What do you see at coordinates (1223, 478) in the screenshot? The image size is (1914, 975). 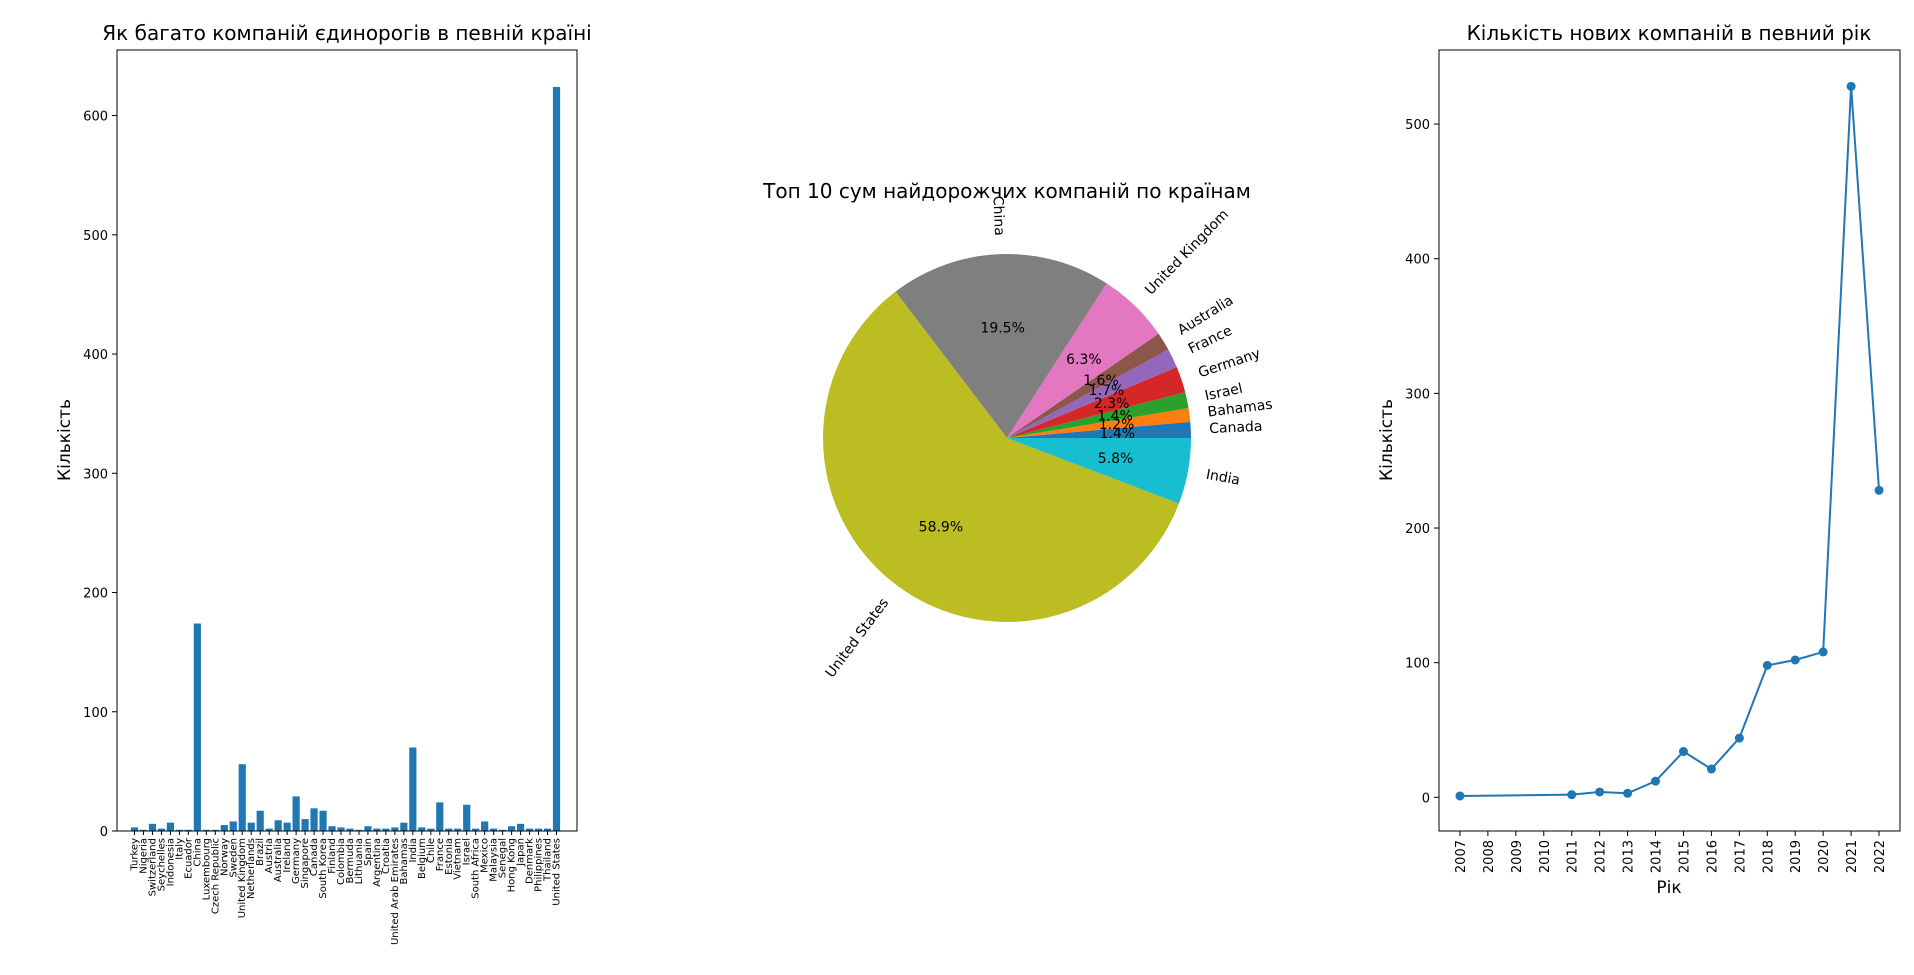 I see `pie-category-label: India` at bounding box center [1223, 478].